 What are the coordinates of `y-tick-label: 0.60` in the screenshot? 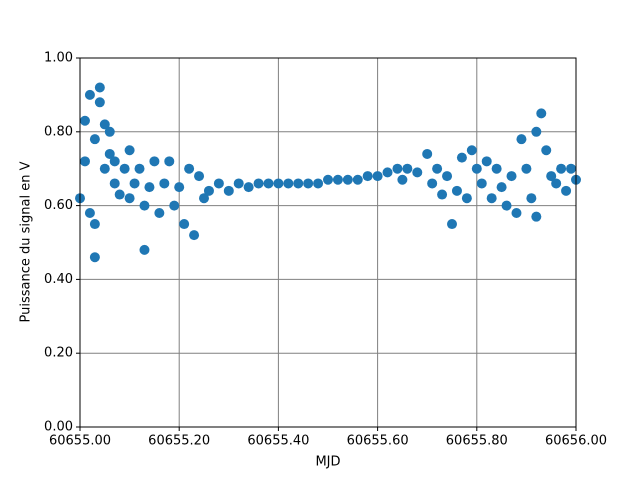 It's located at (58, 205).